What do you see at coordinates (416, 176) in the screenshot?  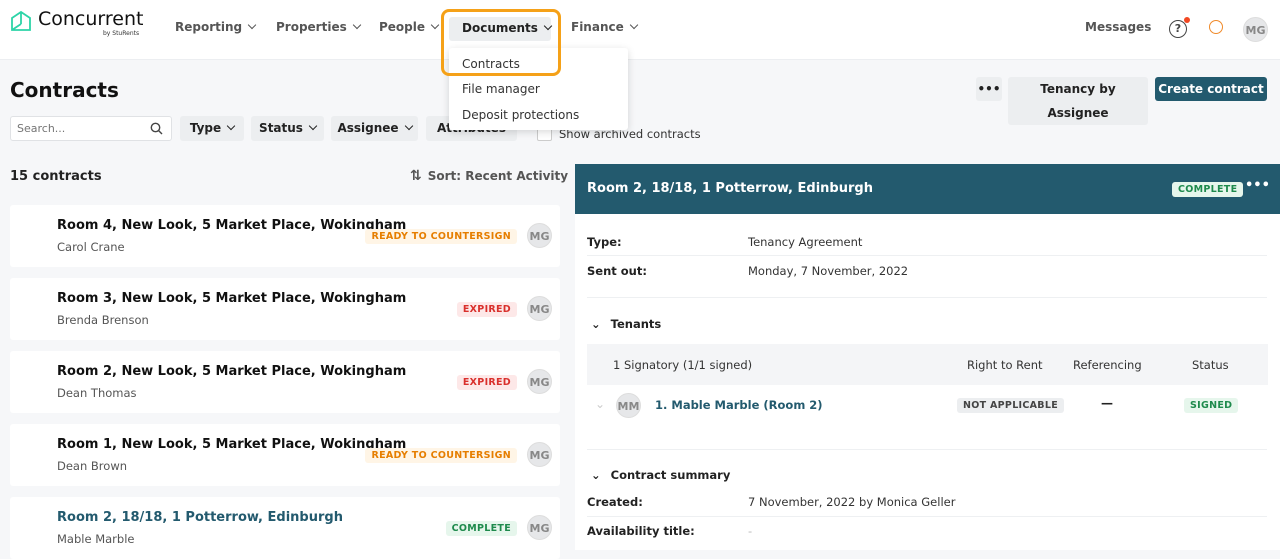 I see `sort-icon: ⇅` at bounding box center [416, 176].